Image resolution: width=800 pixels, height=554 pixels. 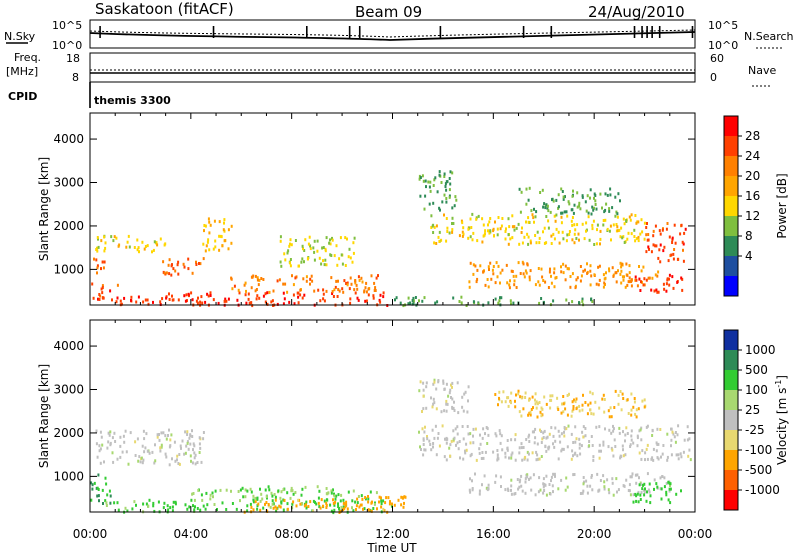 What do you see at coordinates (758, 470) in the screenshot?
I see `colorbar-tick-label: -500` at bounding box center [758, 470].